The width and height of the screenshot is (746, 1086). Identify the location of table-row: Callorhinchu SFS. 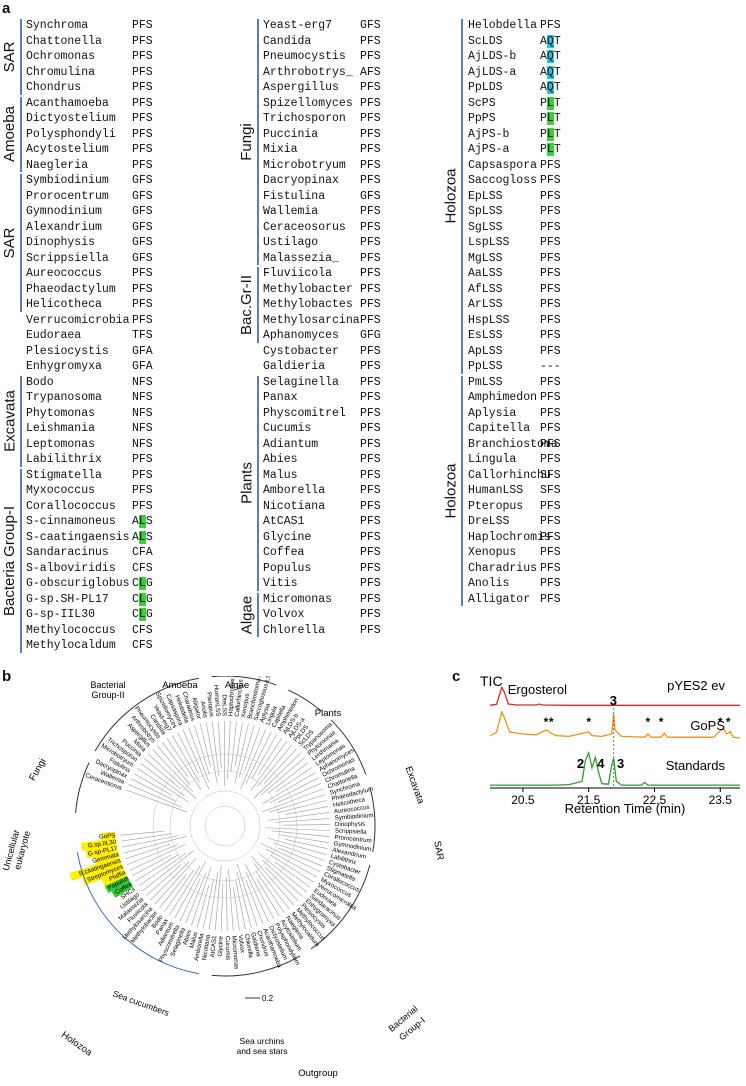
(514, 476).